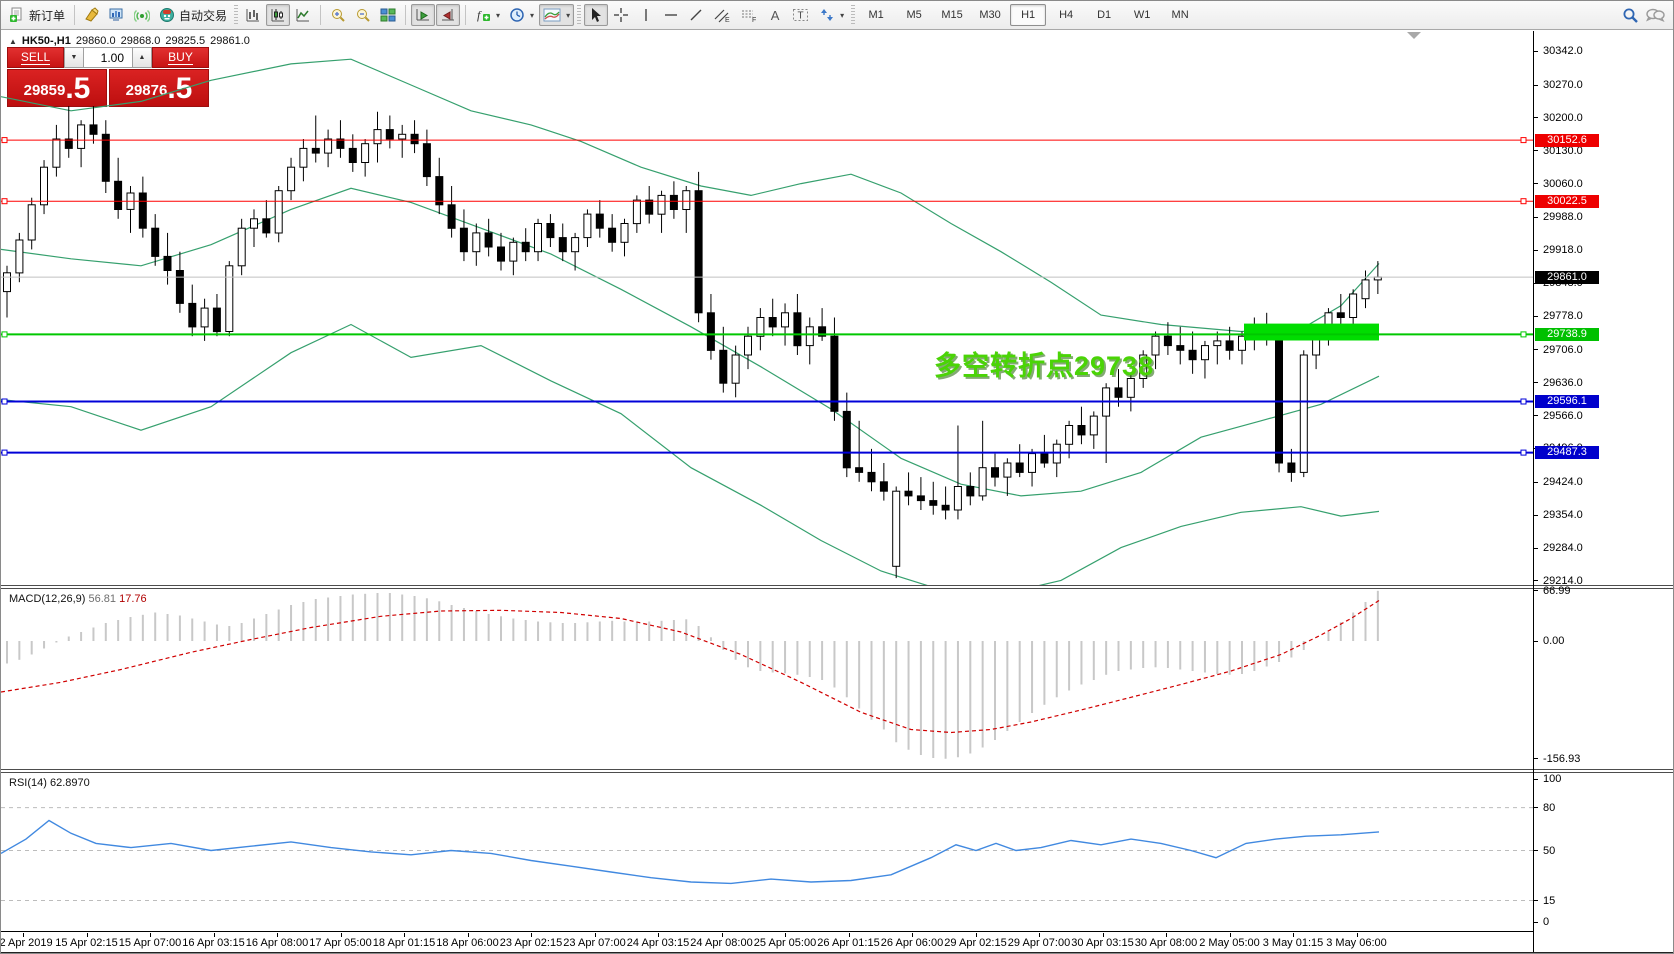  What do you see at coordinates (142, 15) in the screenshot?
I see `signals-button` at bounding box center [142, 15].